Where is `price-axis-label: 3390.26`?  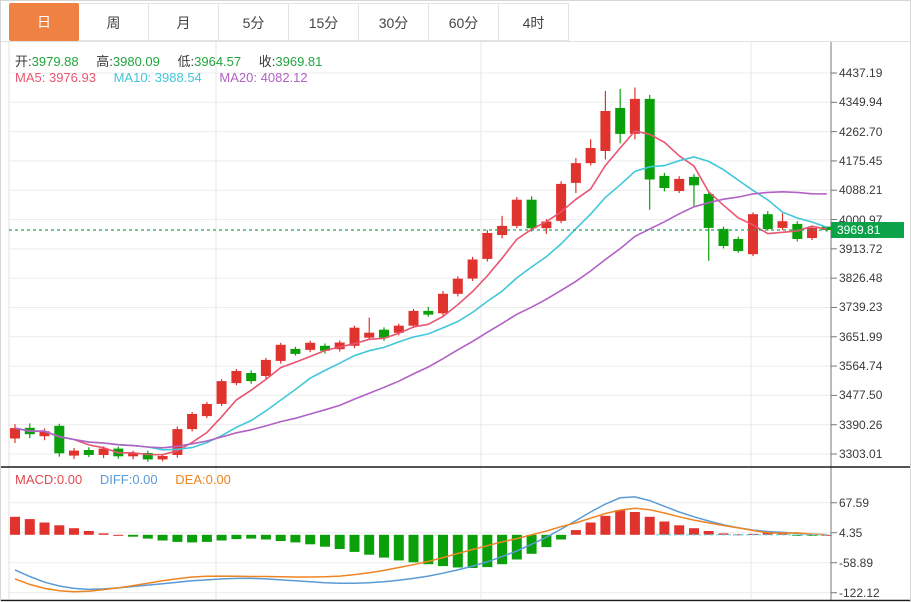
price-axis-label: 3390.26 is located at coordinates (861, 424).